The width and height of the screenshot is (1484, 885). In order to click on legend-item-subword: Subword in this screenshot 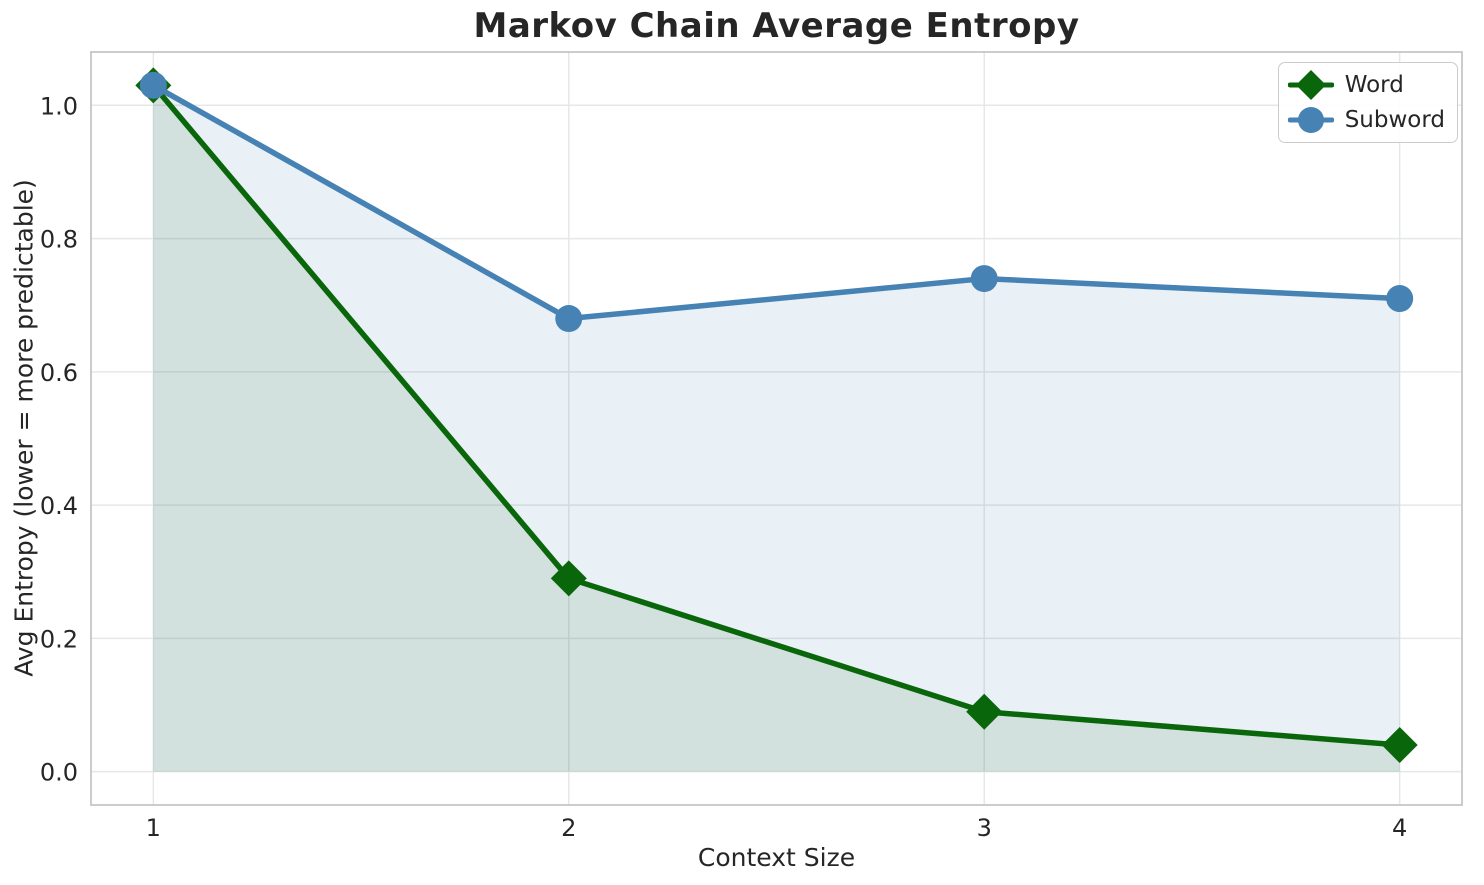, I will do `click(1366, 120)`.